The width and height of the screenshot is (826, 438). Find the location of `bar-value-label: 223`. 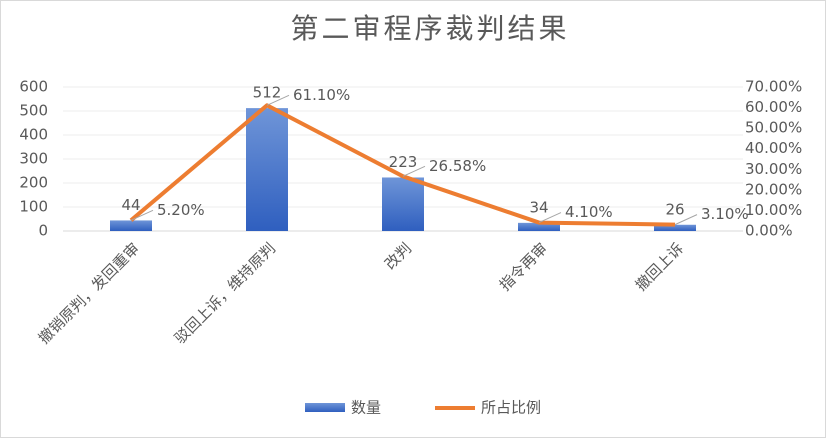

bar-value-label: 223 is located at coordinates (403, 162).